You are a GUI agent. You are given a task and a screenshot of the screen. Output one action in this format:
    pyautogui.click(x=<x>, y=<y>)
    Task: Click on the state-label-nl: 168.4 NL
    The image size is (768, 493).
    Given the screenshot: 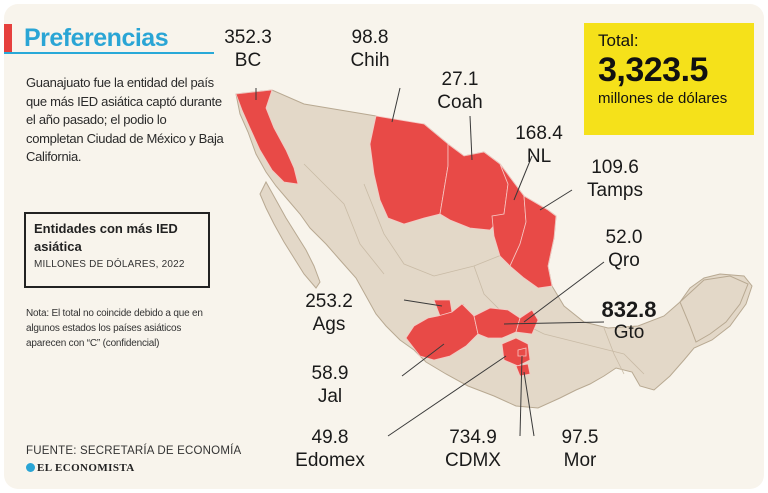 What is the action you would take?
    pyautogui.click(x=539, y=145)
    